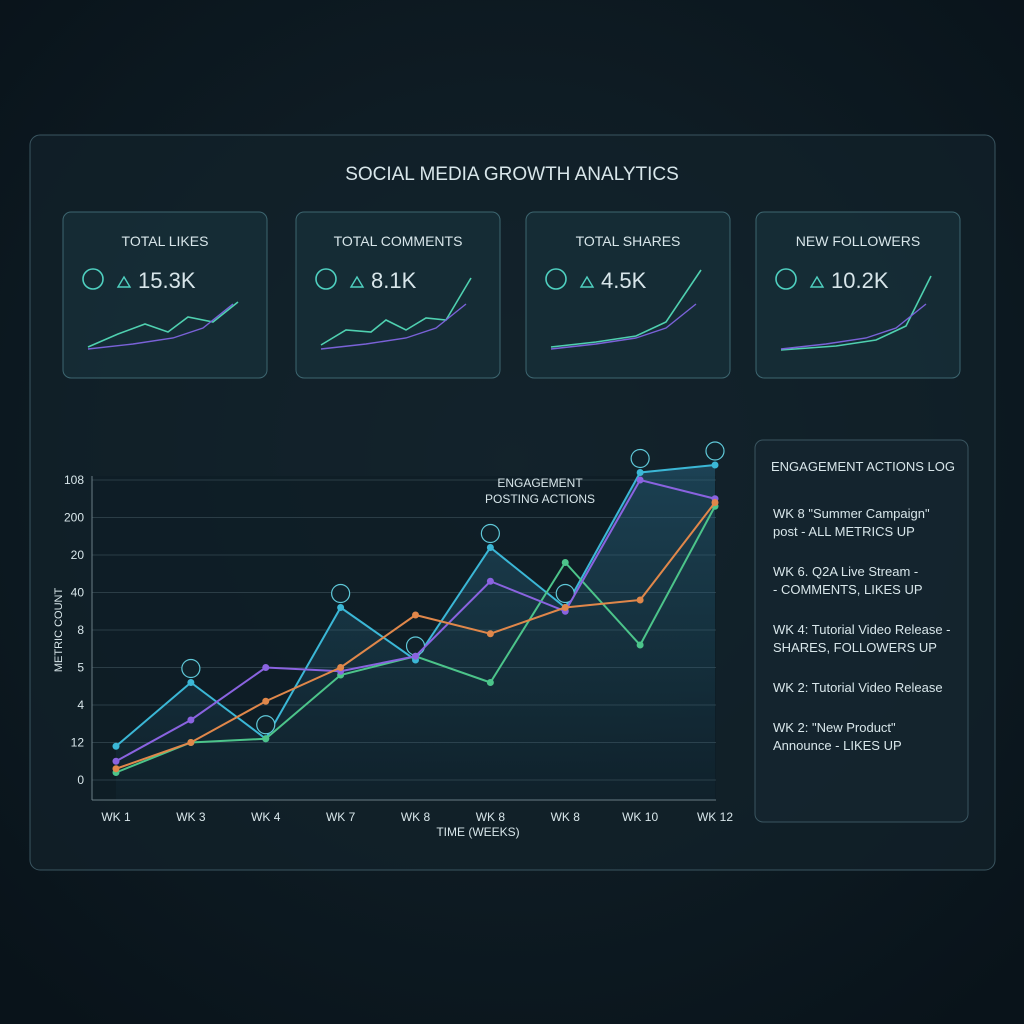 The height and width of the screenshot is (1024, 1024). I want to click on kpi-card: TOTAL COMMENTS 8.1K, so click(398, 295).